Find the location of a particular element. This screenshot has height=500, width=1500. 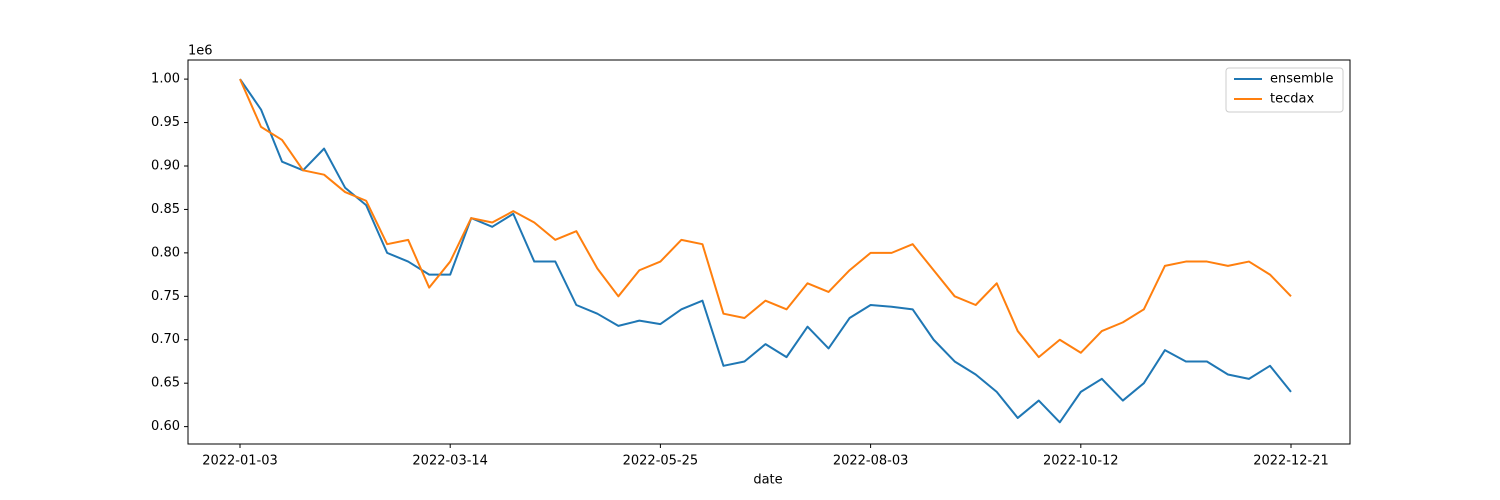

y-tick-label: 0.60 is located at coordinates (165, 426).